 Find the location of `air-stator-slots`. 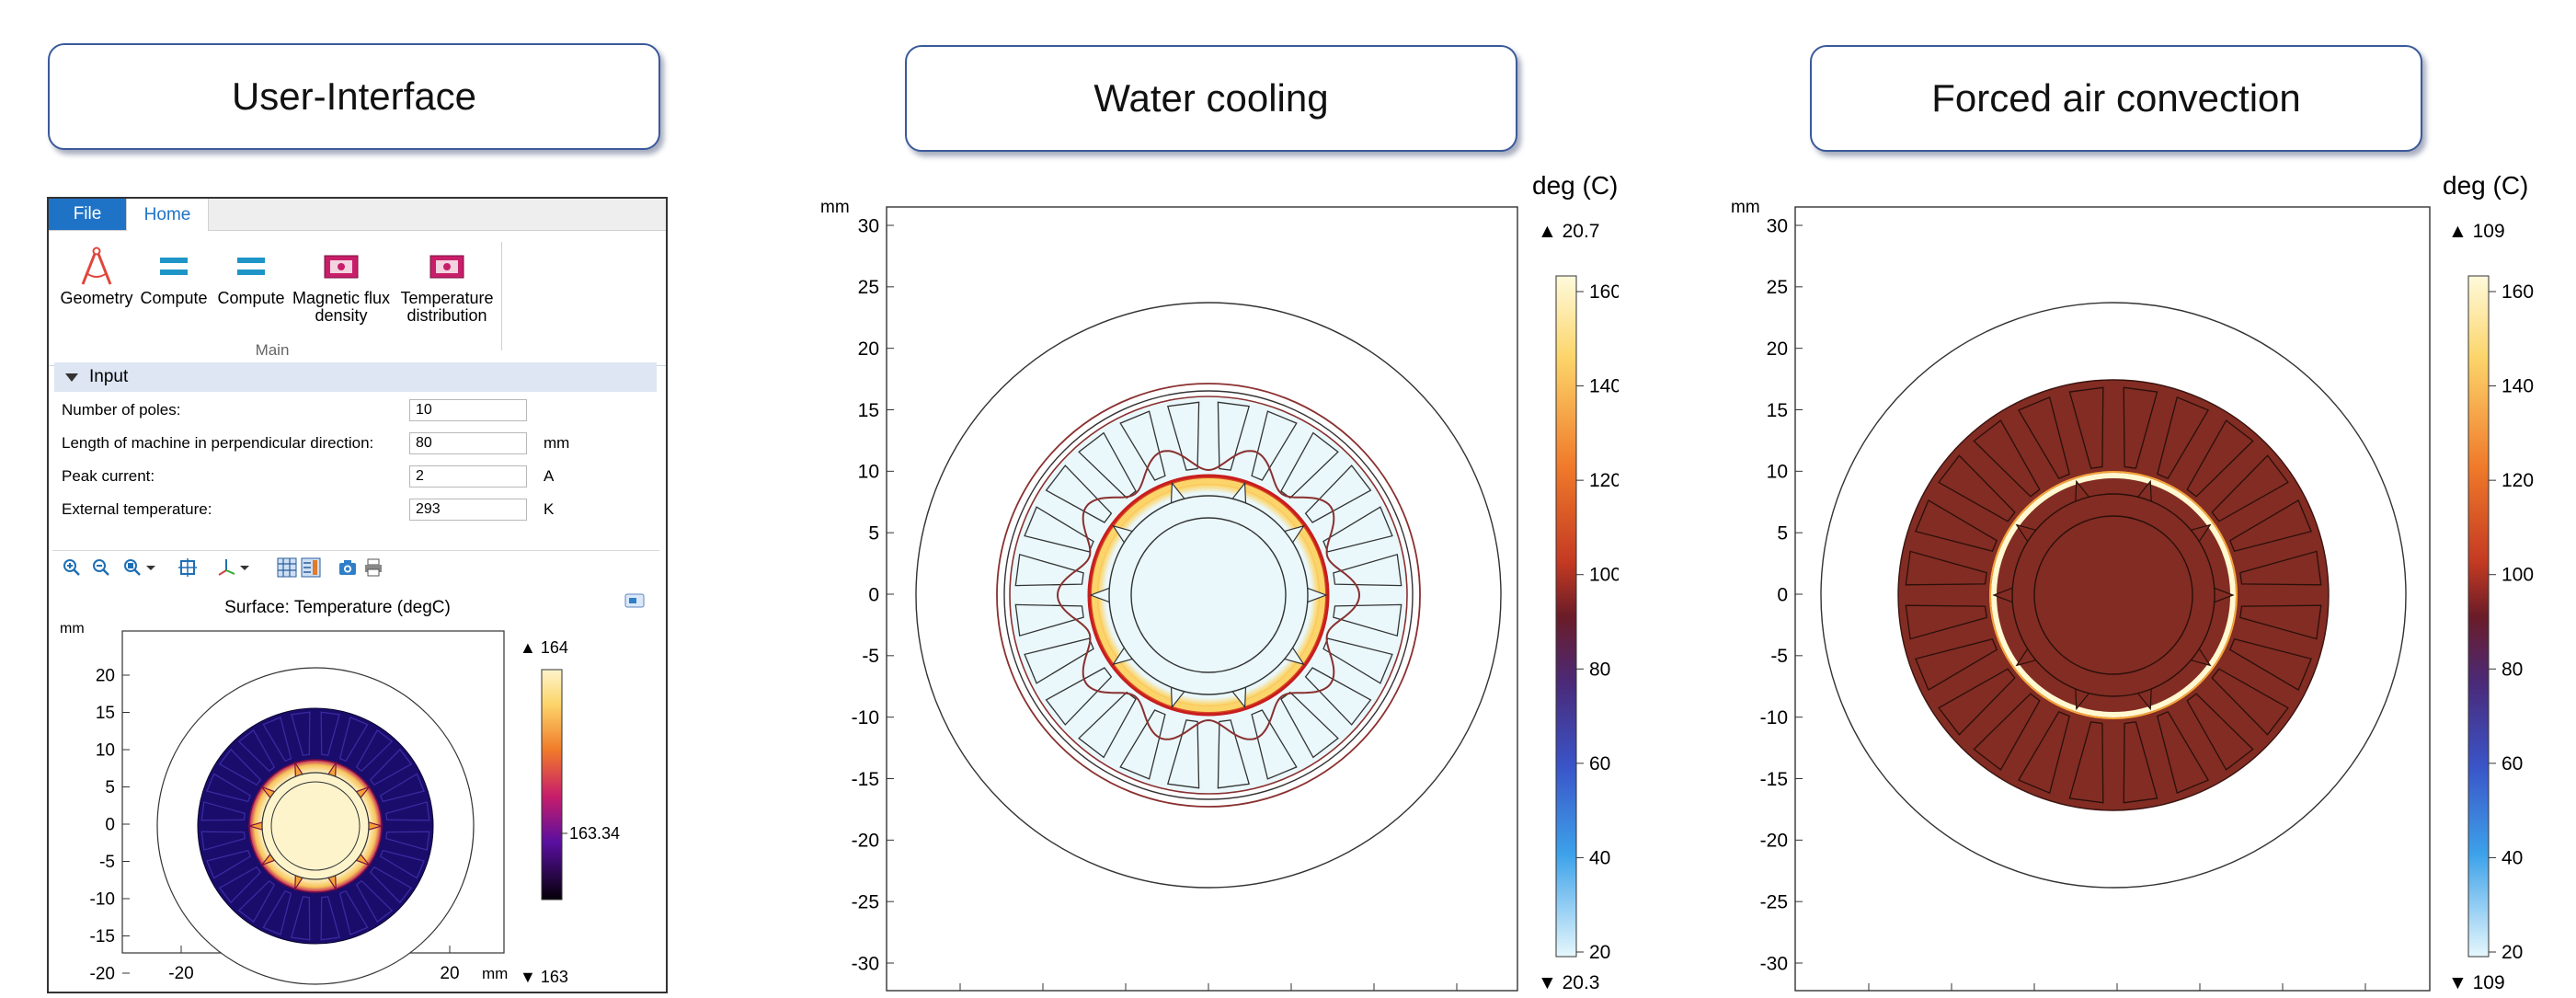

air-stator-slots is located at coordinates (2114, 595).